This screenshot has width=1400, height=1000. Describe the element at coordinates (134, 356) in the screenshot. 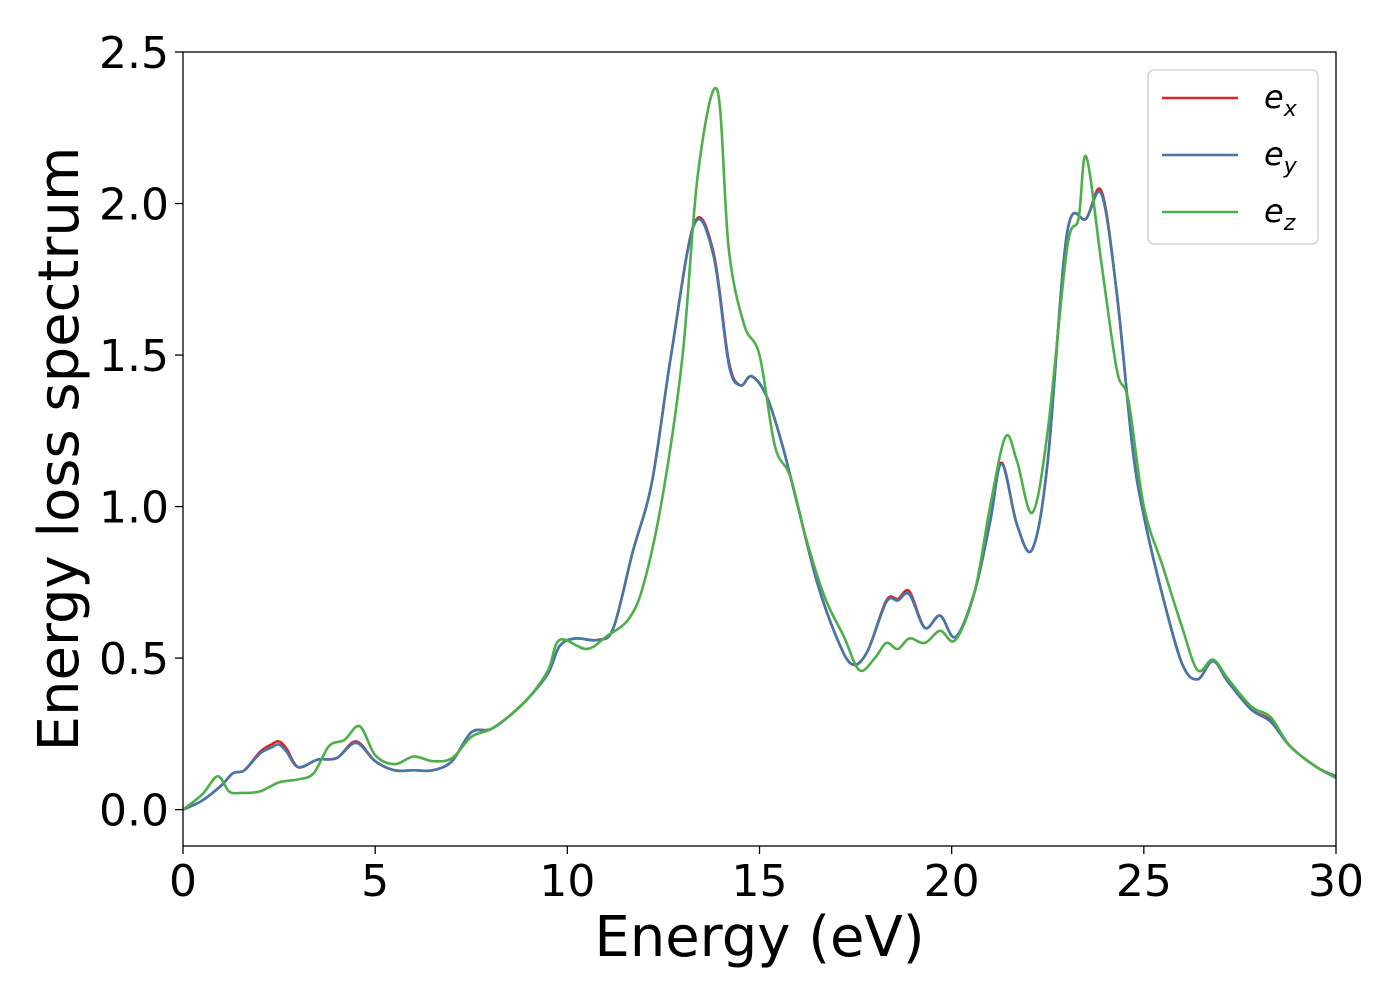

I see `y-tick-label: 1.5` at that location.